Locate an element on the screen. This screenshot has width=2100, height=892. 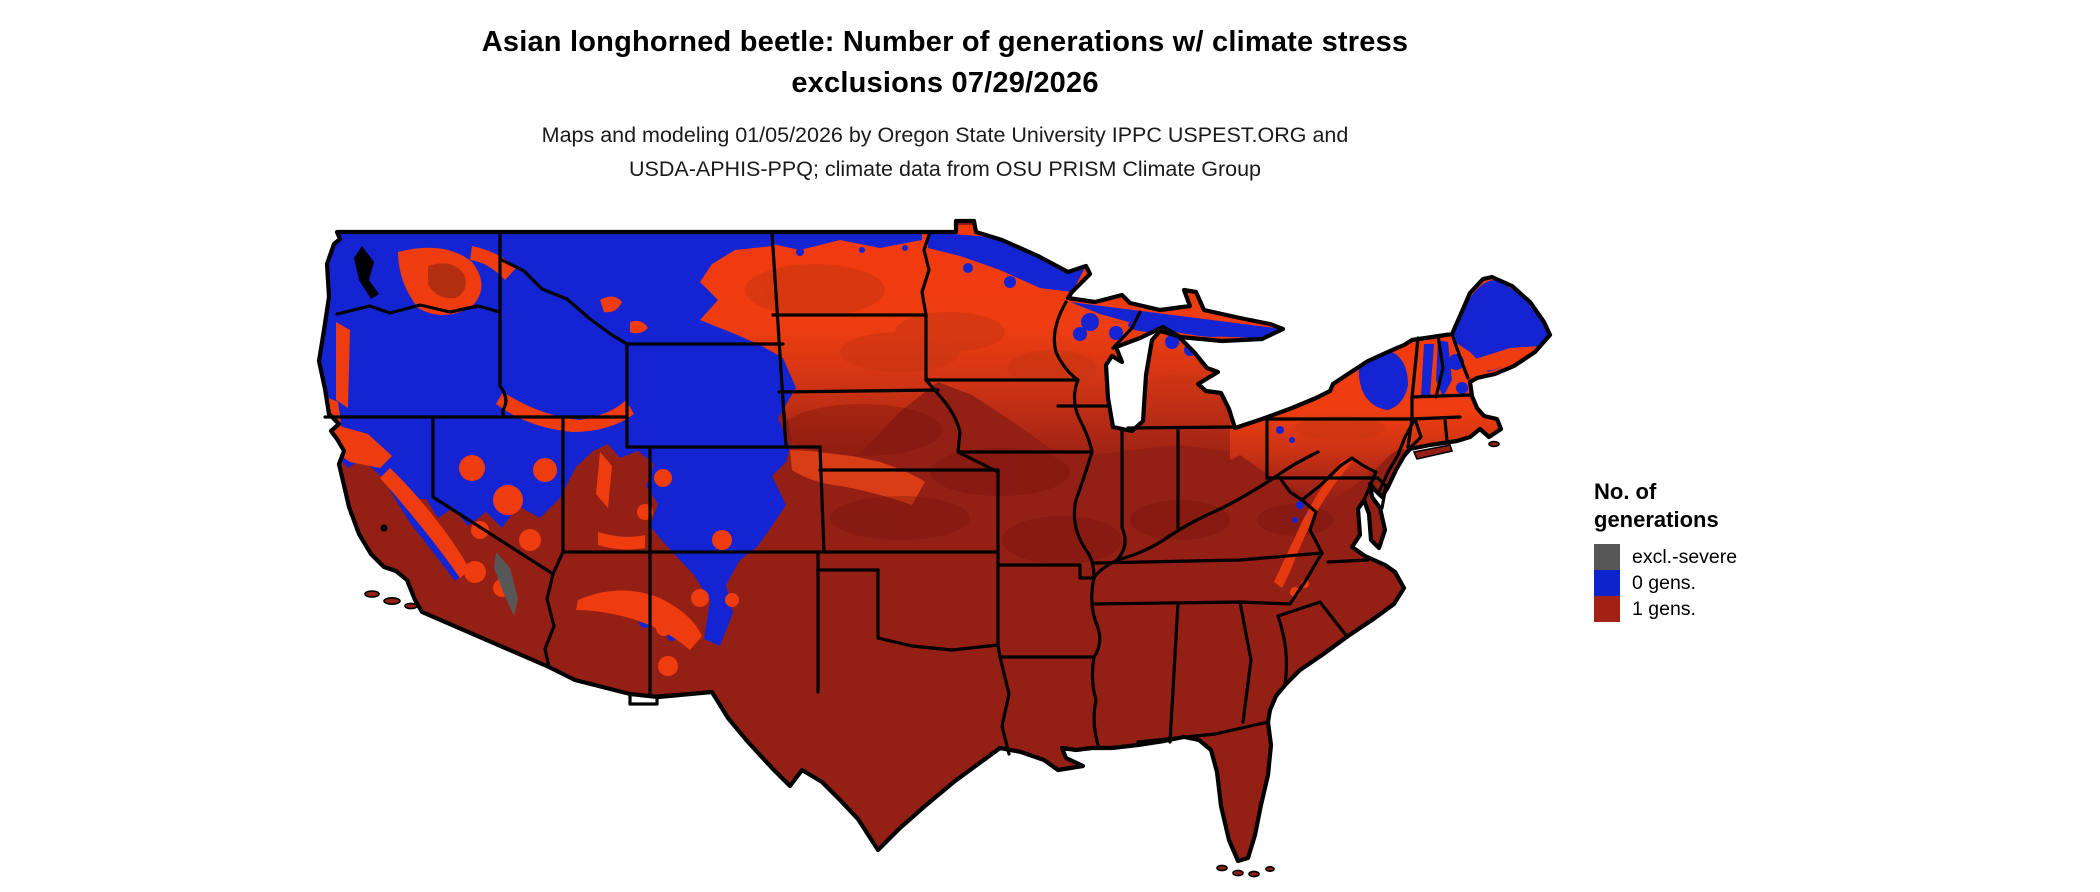
legend-item-0-gens: 0 gens. is located at coordinates (1704, 583).